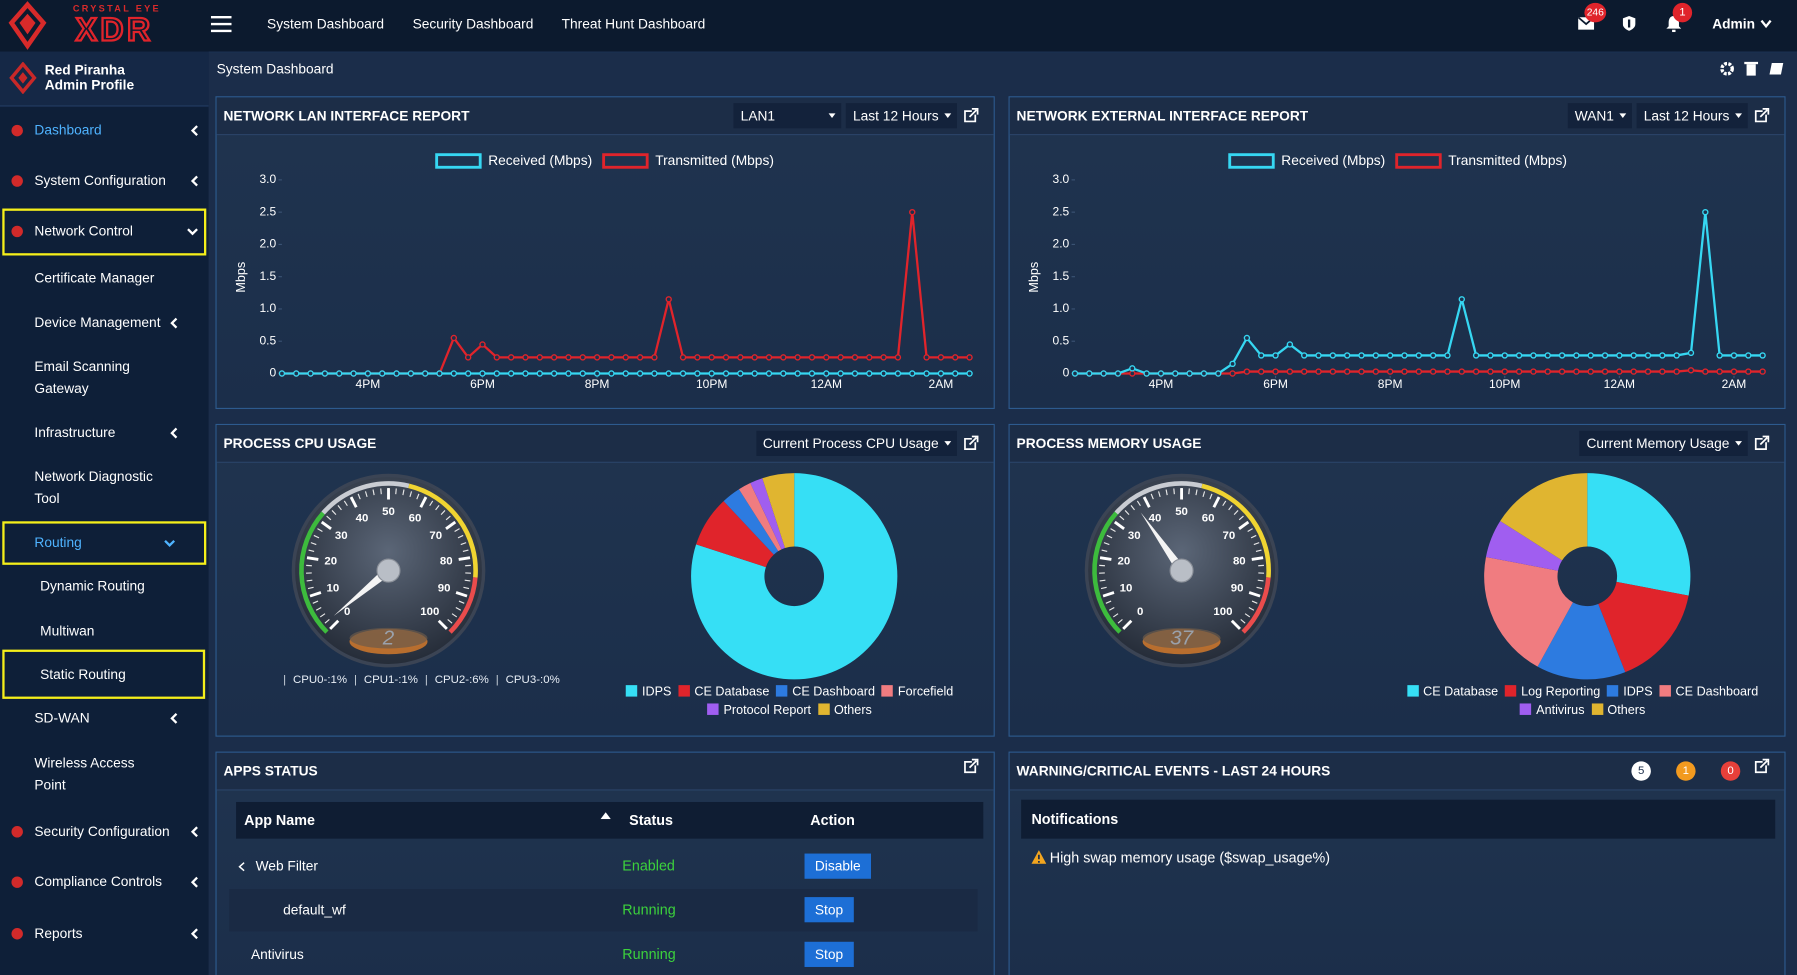 The image size is (1797, 975). I want to click on x-tick-label: 2AM, so click(941, 384).